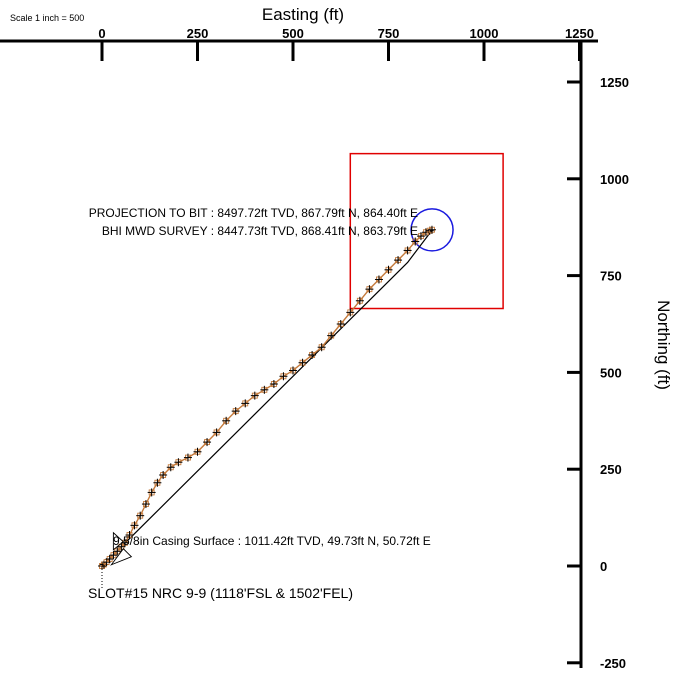  Describe the element at coordinates (579, 33) in the screenshot. I see `x-tick-label: 1250` at that location.